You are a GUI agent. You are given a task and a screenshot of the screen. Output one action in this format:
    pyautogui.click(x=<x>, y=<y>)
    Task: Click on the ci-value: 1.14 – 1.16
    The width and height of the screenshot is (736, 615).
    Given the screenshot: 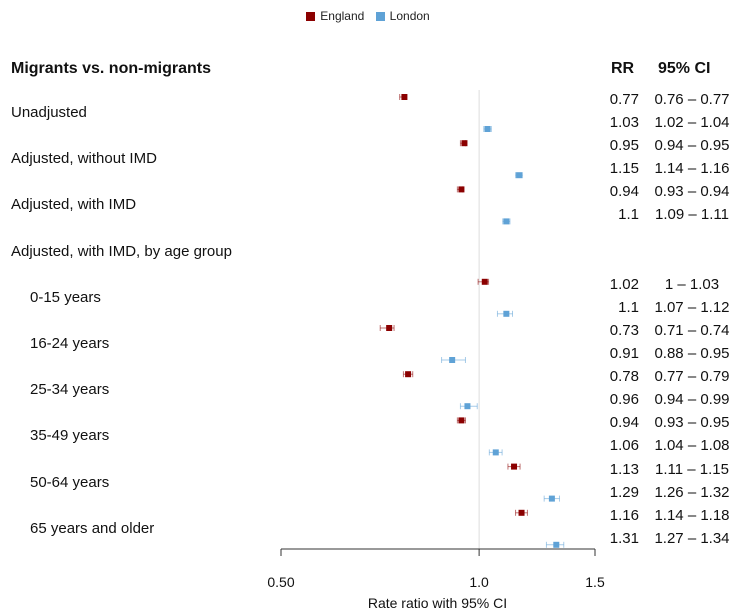 What is the action you would take?
    pyautogui.click(x=692, y=169)
    